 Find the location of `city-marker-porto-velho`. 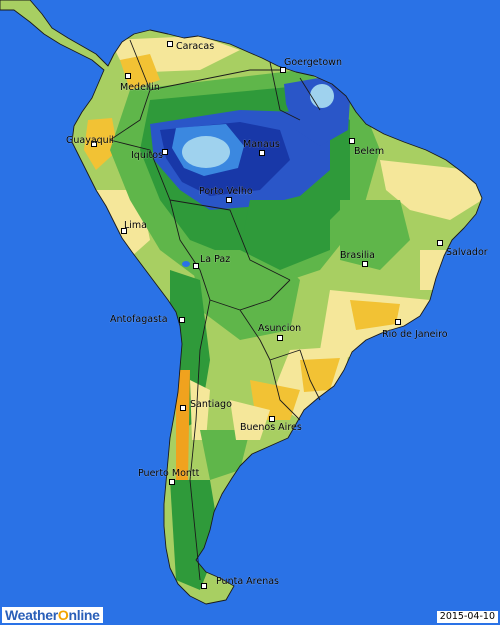

city-marker-porto-velho is located at coordinates (229, 200).